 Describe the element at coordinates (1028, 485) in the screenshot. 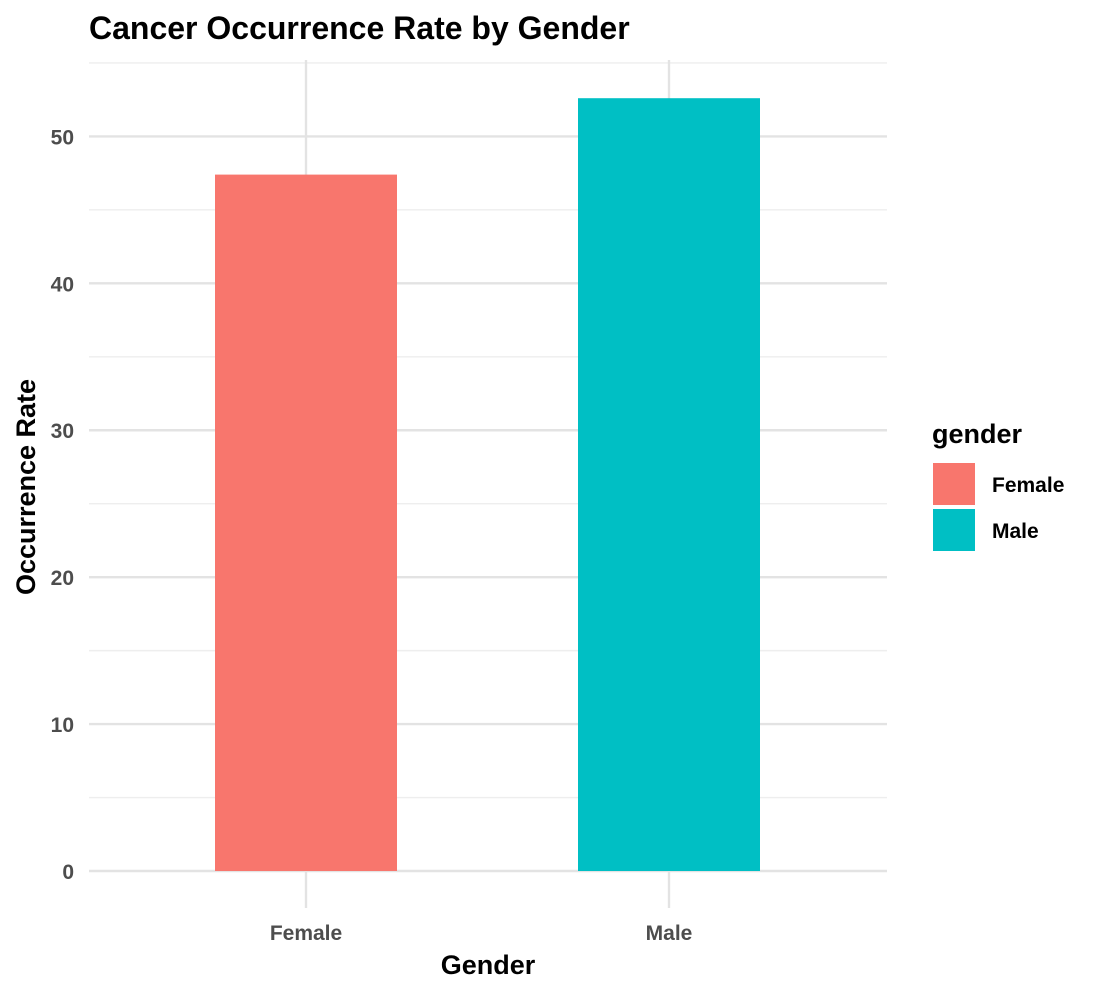

I see `legend-label: Female` at that location.